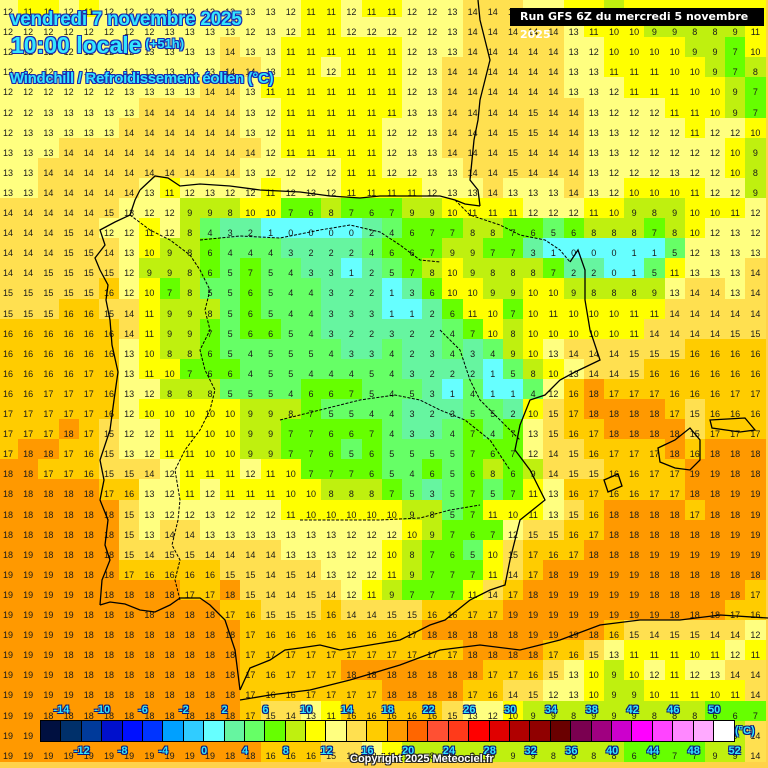 Image resolution: width=768 pixels, height=768 pixels. I want to click on legend-label-top: -14, so click(61, 710).